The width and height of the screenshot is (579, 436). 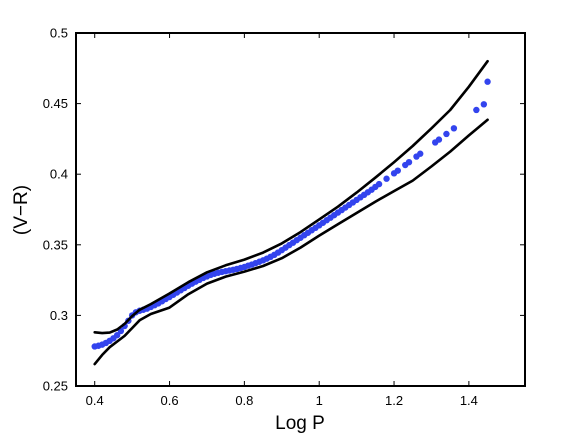 I want to click on x-tick-label: 0.4, so click(x=95, y=400).